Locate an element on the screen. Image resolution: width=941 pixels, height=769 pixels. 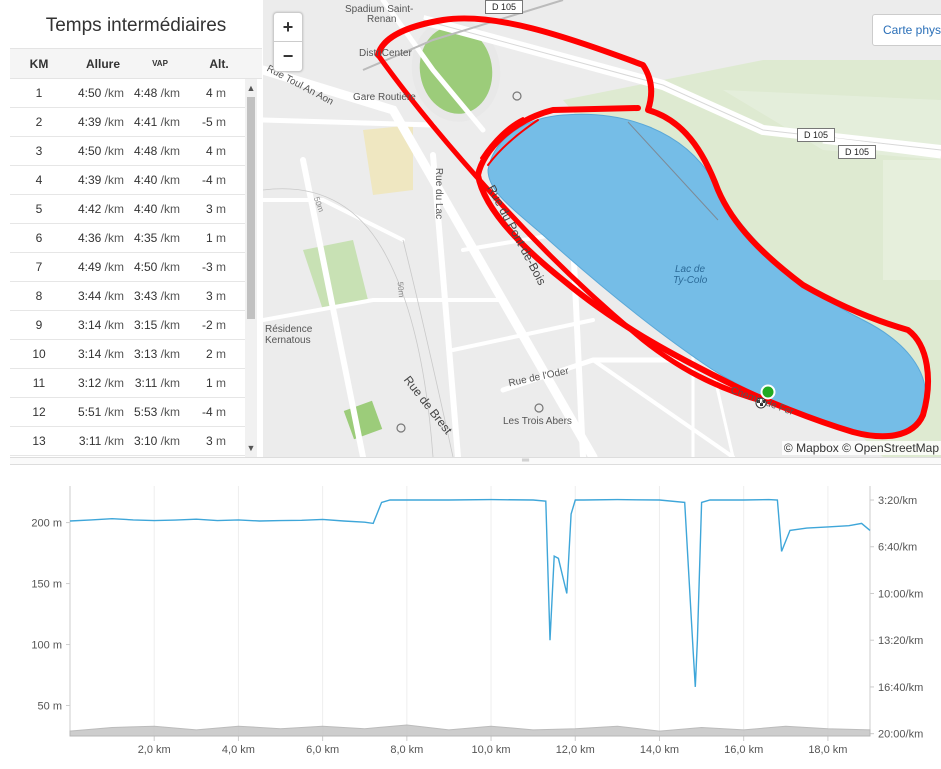
split-pace: 4:42 /km is located at coordinates (96, 209).